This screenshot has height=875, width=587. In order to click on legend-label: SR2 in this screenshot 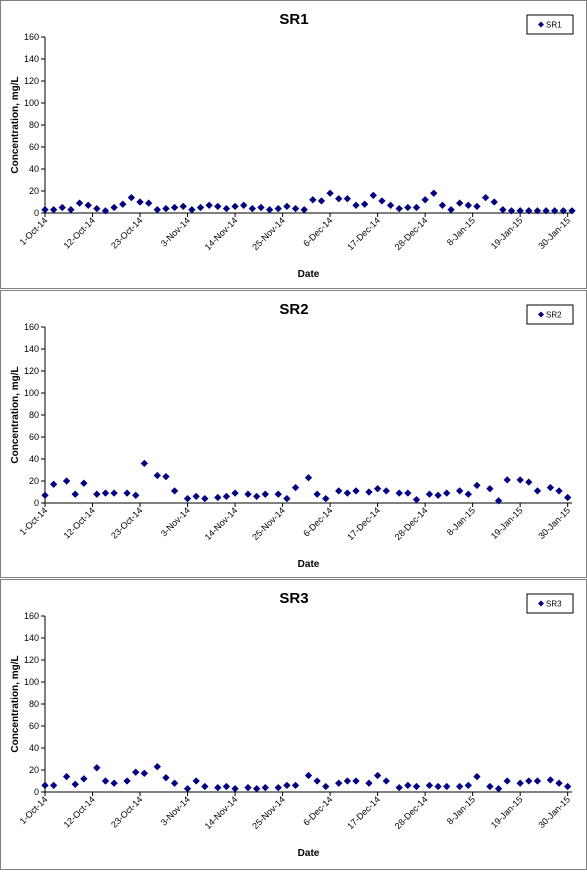, I will do `click(554, 315)`.